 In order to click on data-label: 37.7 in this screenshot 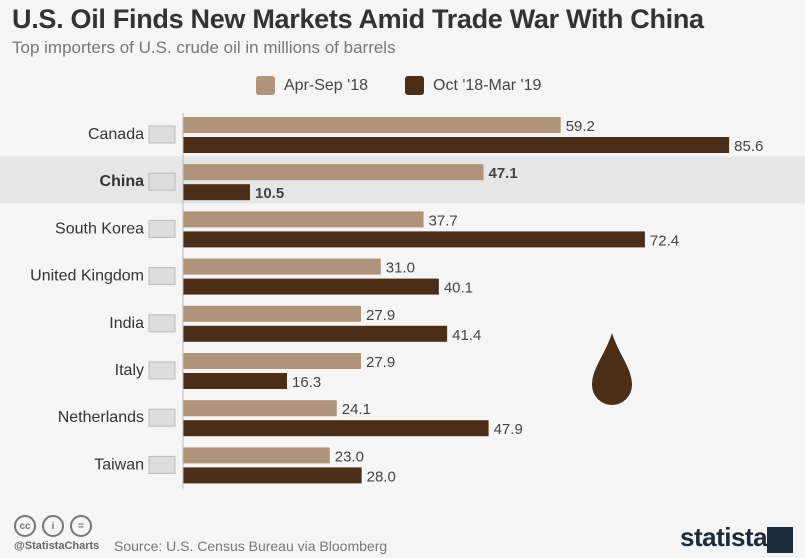, I will do `click(443, 220)`.